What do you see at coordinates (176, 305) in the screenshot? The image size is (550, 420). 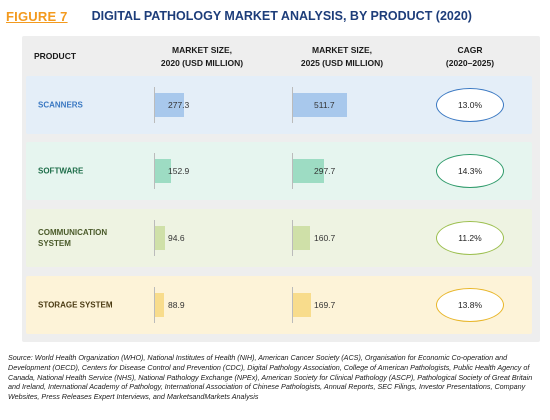 I see `value-2020: 88.9` at bounding box center [176, 305].